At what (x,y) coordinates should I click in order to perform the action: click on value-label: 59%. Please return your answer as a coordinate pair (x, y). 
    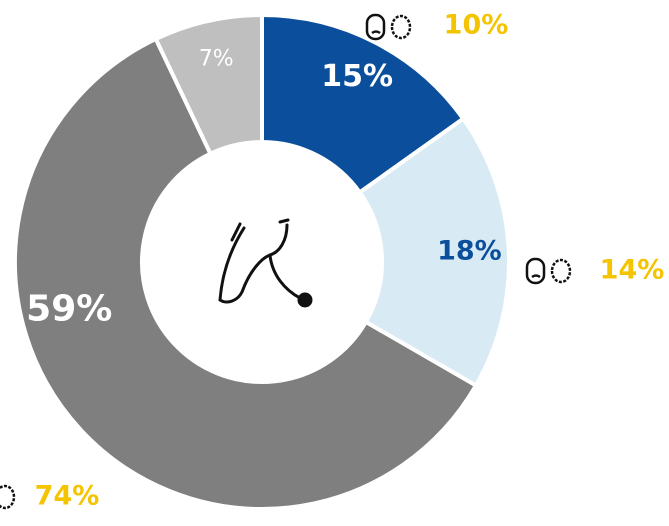
    Looking at the image, I should click on (69, 308).